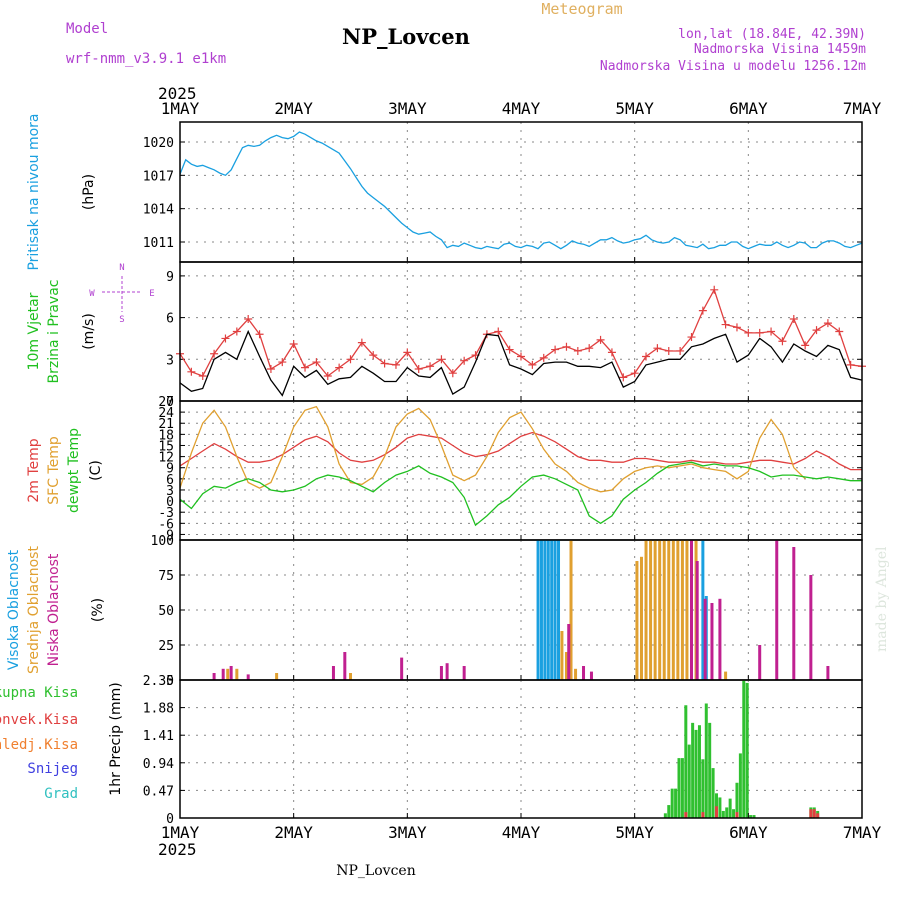 Image resolution: width=900 pixels, height=900 pixels. I want to click on footer-station: NP_Lovcen, so click(375, 871).